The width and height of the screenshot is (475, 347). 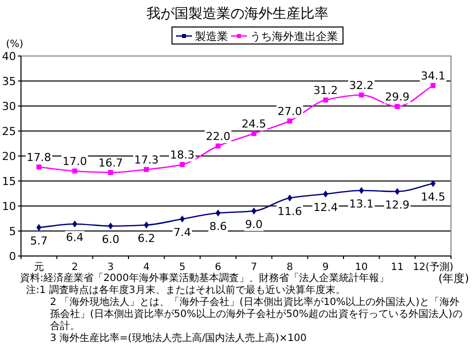 What do you see at coordinates (185, 290) in the screenshot?
I see `text: 注:1 調査時点は各年度3月末、またはそれ以前で最も近い決算年度末。` at bounding box center [185, 290].